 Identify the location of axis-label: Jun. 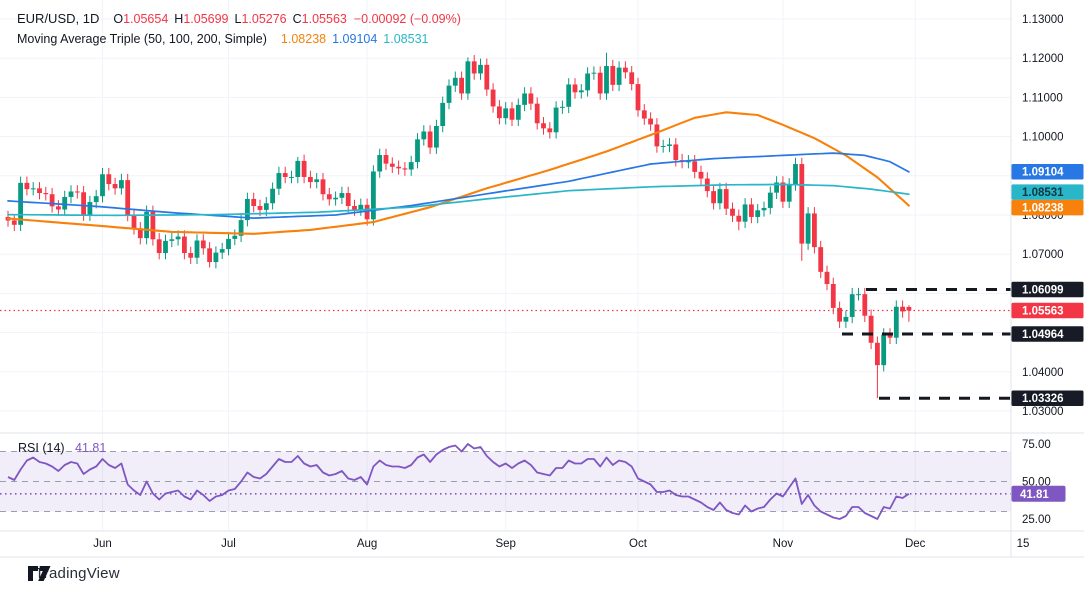
(102, 544).